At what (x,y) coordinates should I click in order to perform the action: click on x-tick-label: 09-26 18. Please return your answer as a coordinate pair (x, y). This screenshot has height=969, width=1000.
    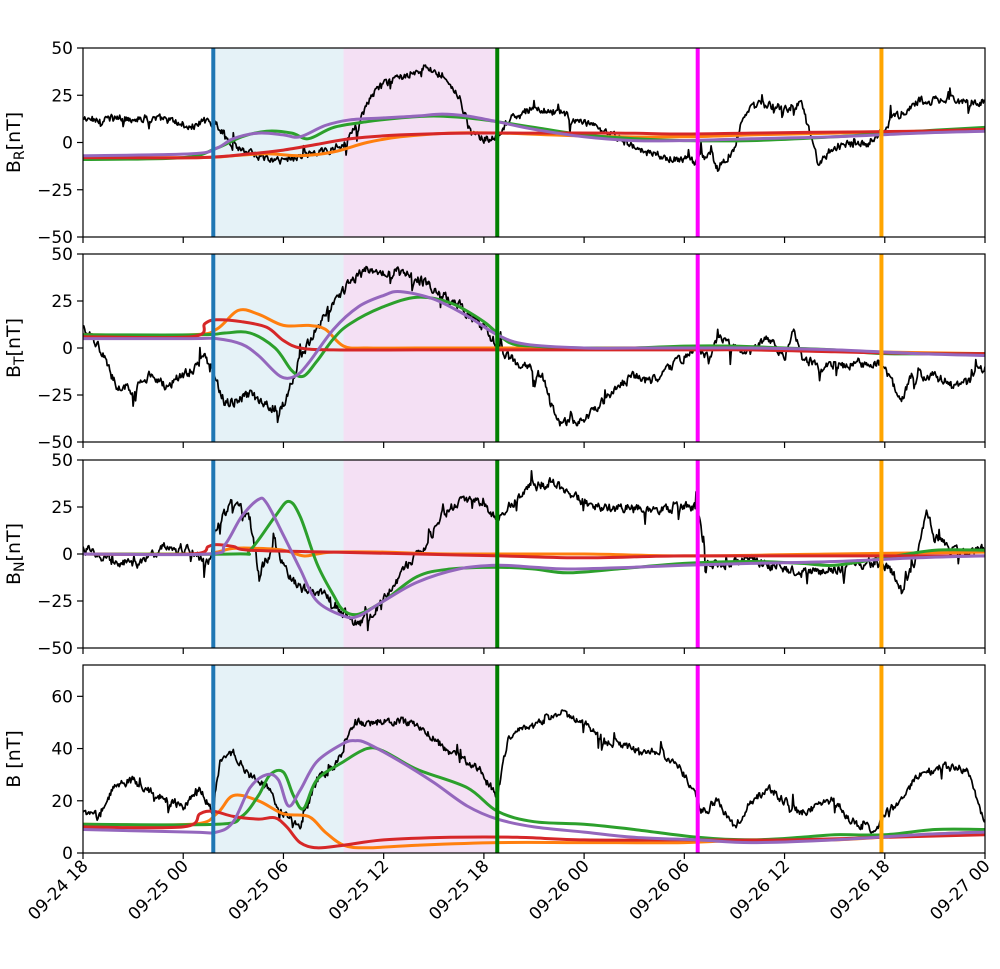
    Looking at the image, I should click on (860, 890).